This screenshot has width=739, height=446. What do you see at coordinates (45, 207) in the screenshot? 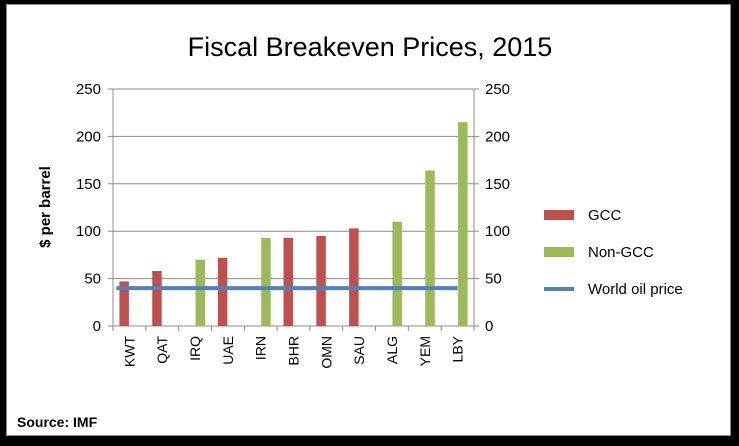
I see `y-axis-label: $ per barrel` at bounding box center [45, 207].